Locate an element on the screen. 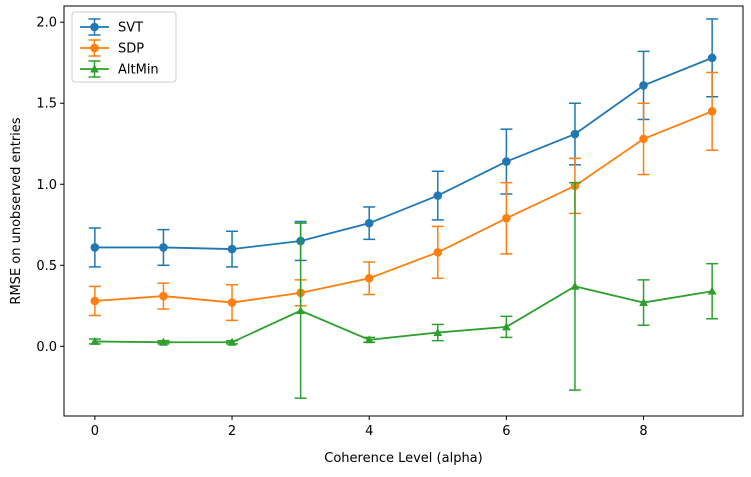  legend: SVT SDP AltMin is located at coordinates (124, 47).